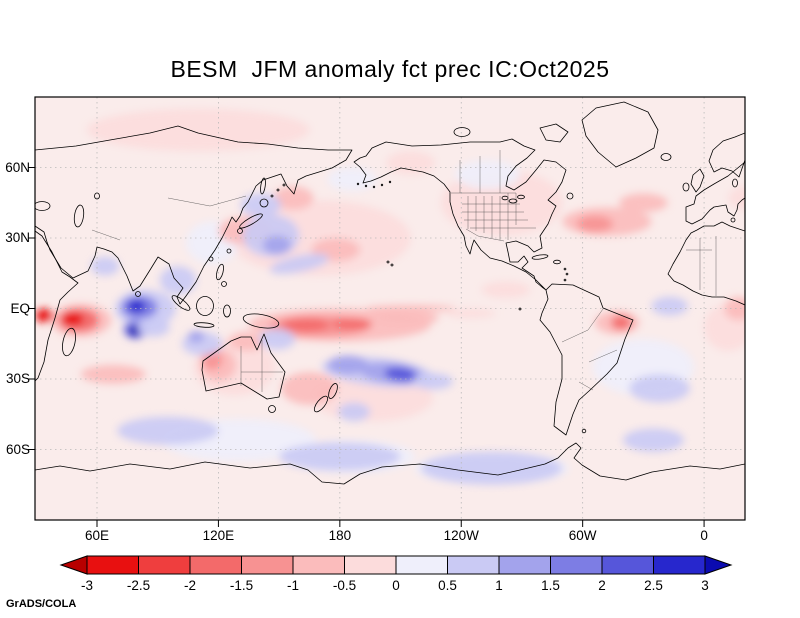  I want to click on sicily, so click(733, 220).